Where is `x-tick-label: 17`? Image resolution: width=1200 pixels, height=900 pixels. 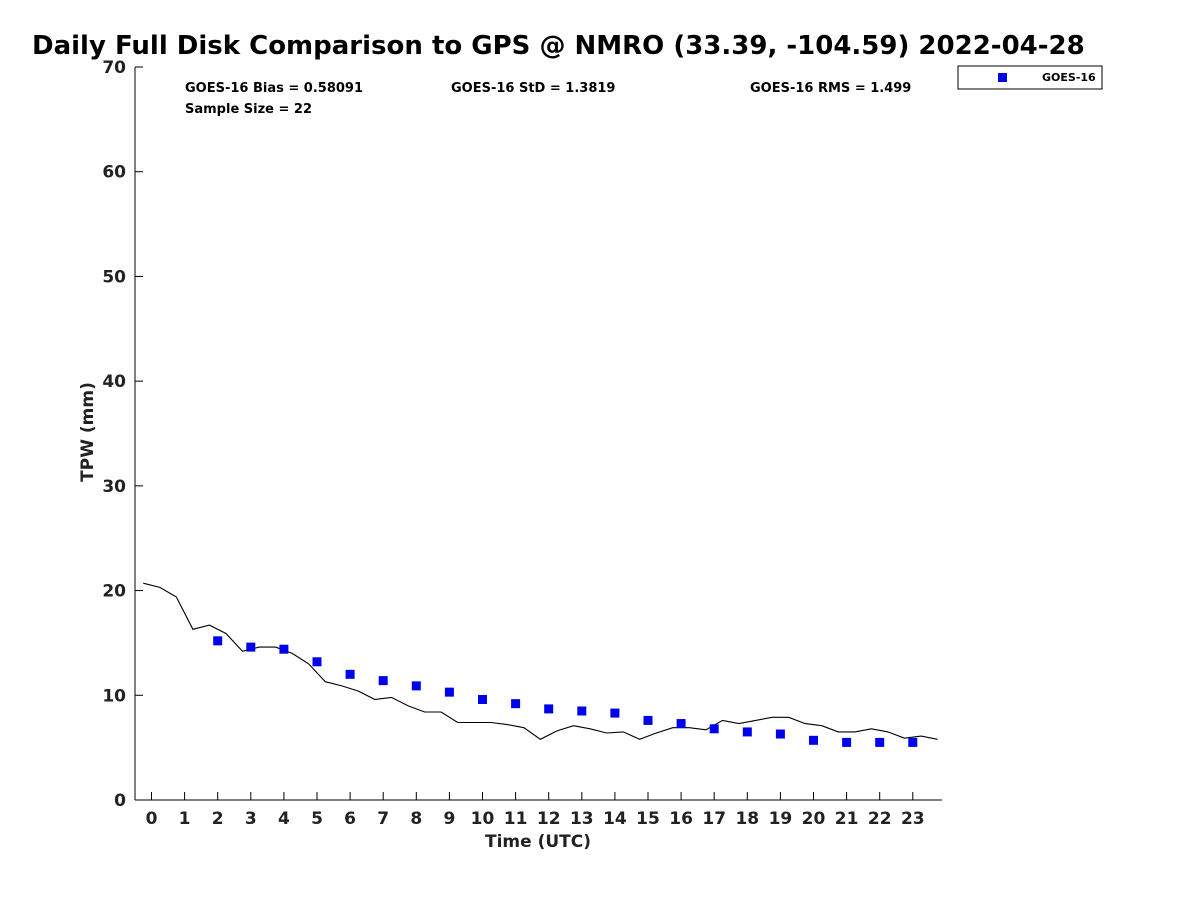
x-tick-label: 17 is located at coordinates (714, 819).